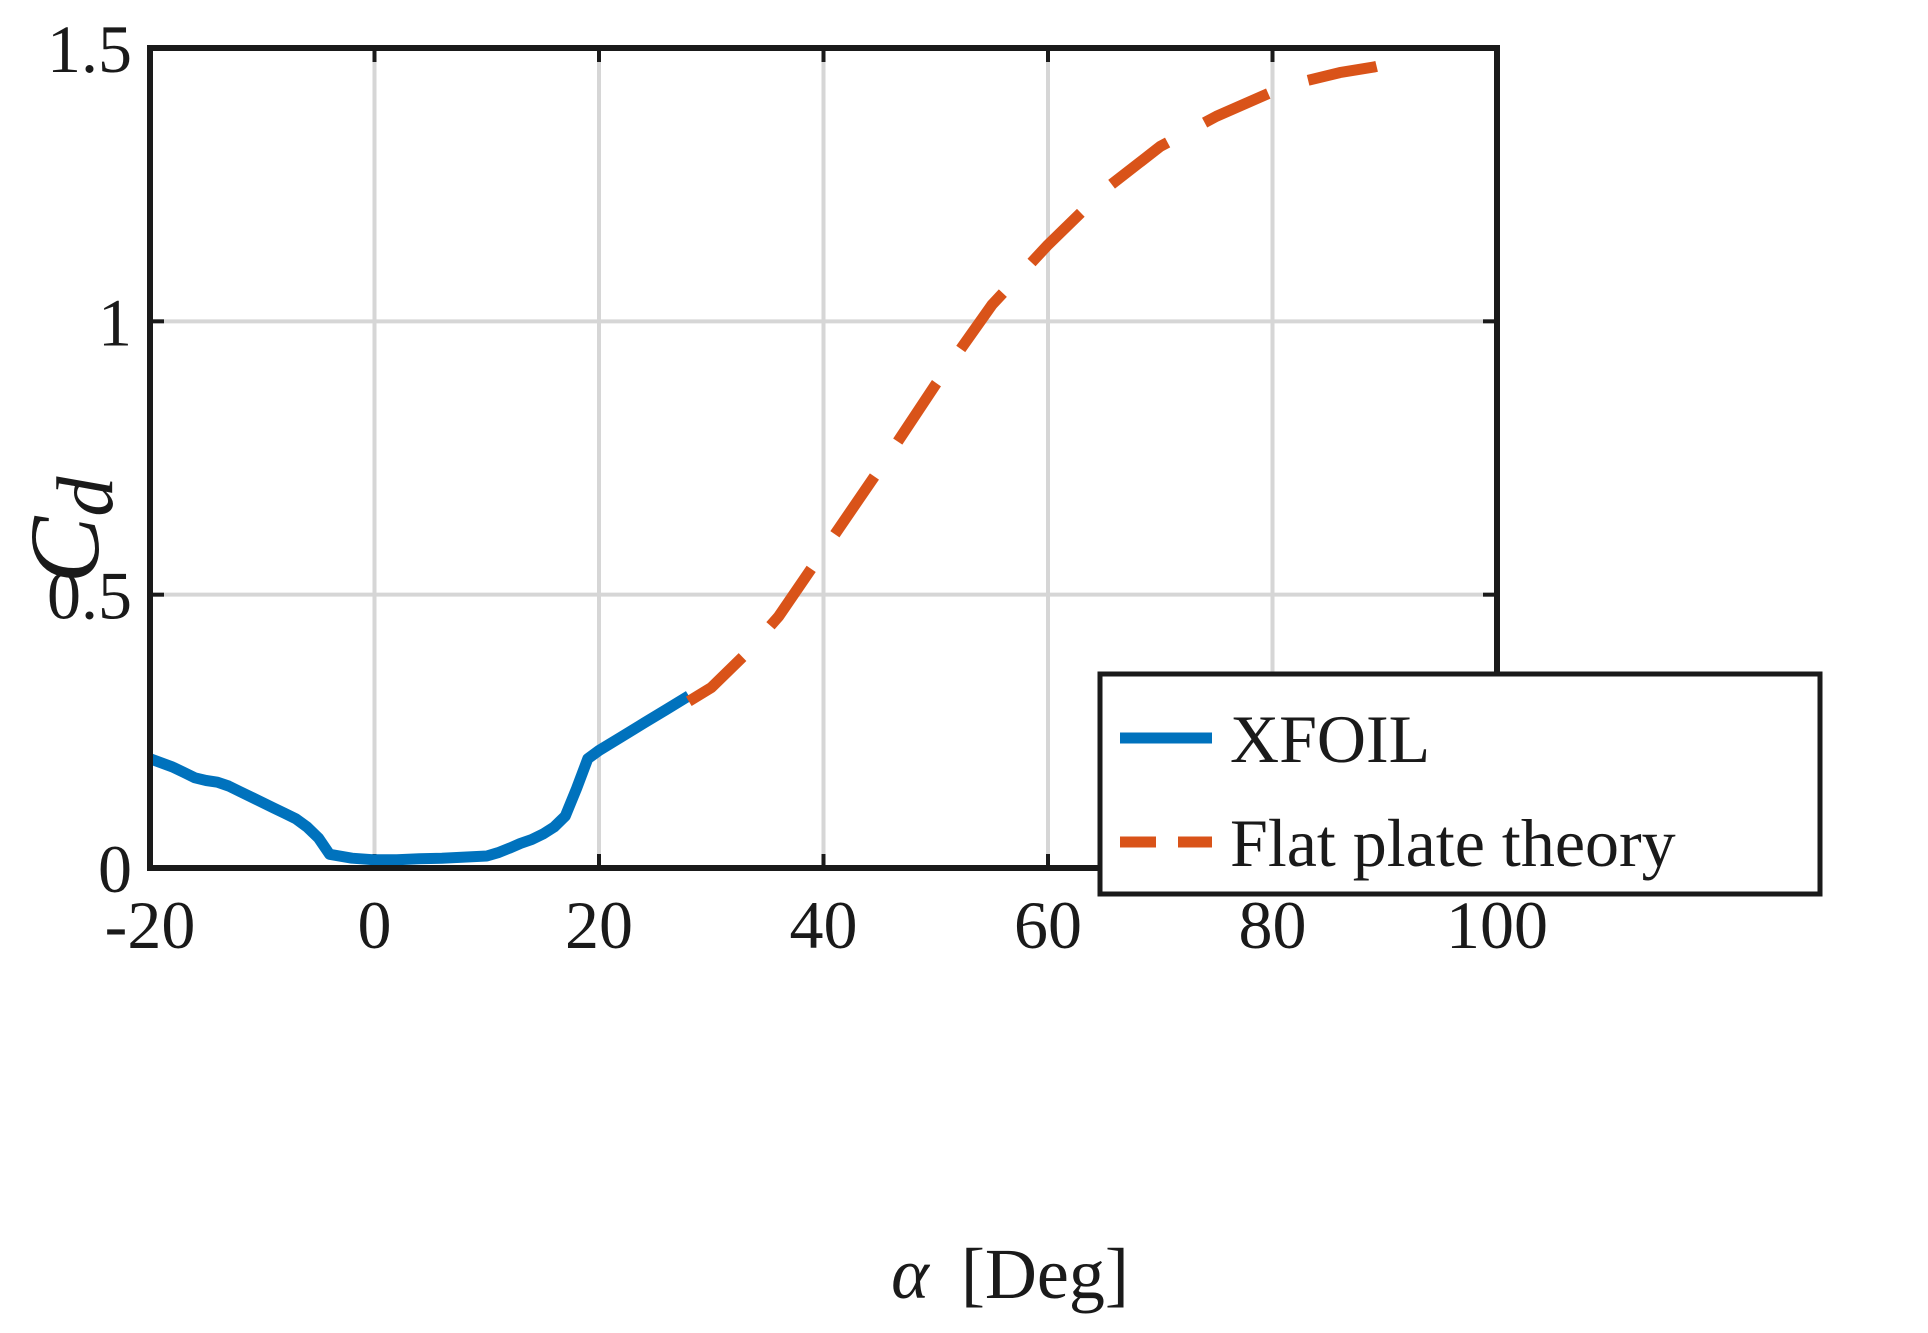 Image resolution: width=1928 pixels, height=1333 pixels. I want to click on x-tick-label: 100, so click(1497, 925).